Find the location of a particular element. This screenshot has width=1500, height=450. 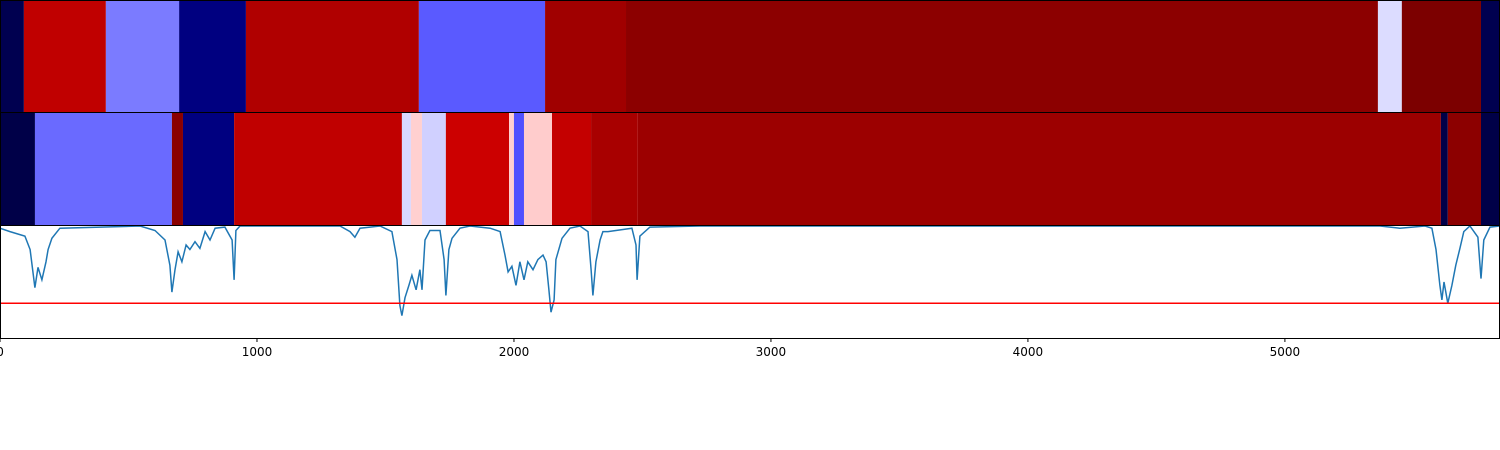

x-tick-label: 1000 is located at coordinates (257, 352).